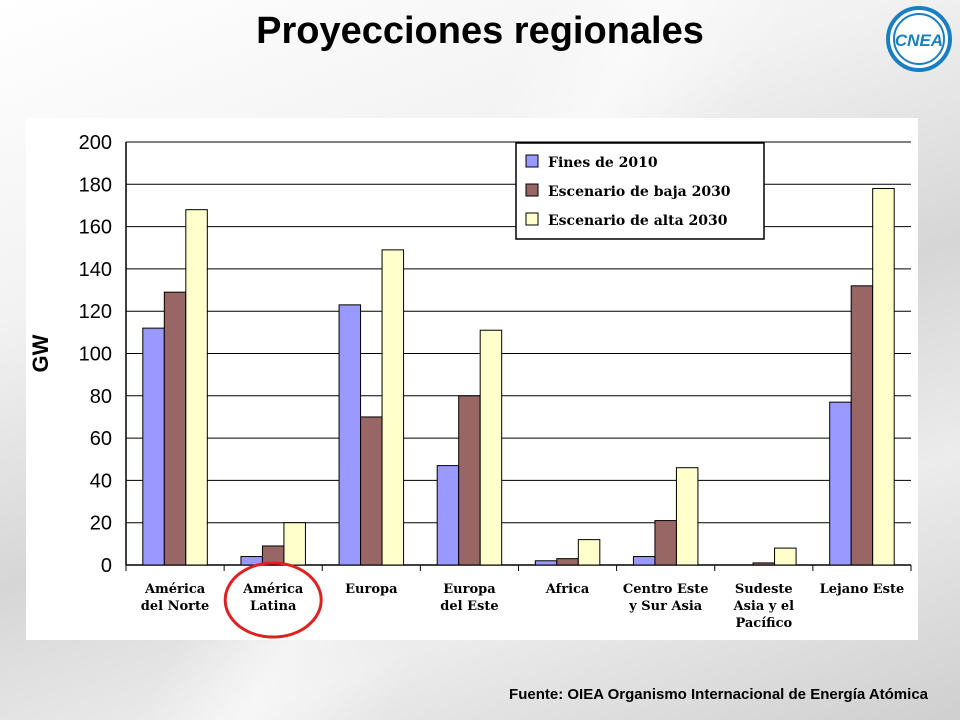 The width and height of the screenshot is (960, 720). Describe the element at coordinates (480, 31) in the screenshot. I see `slide-title: Proyecciones regionales` at that location.